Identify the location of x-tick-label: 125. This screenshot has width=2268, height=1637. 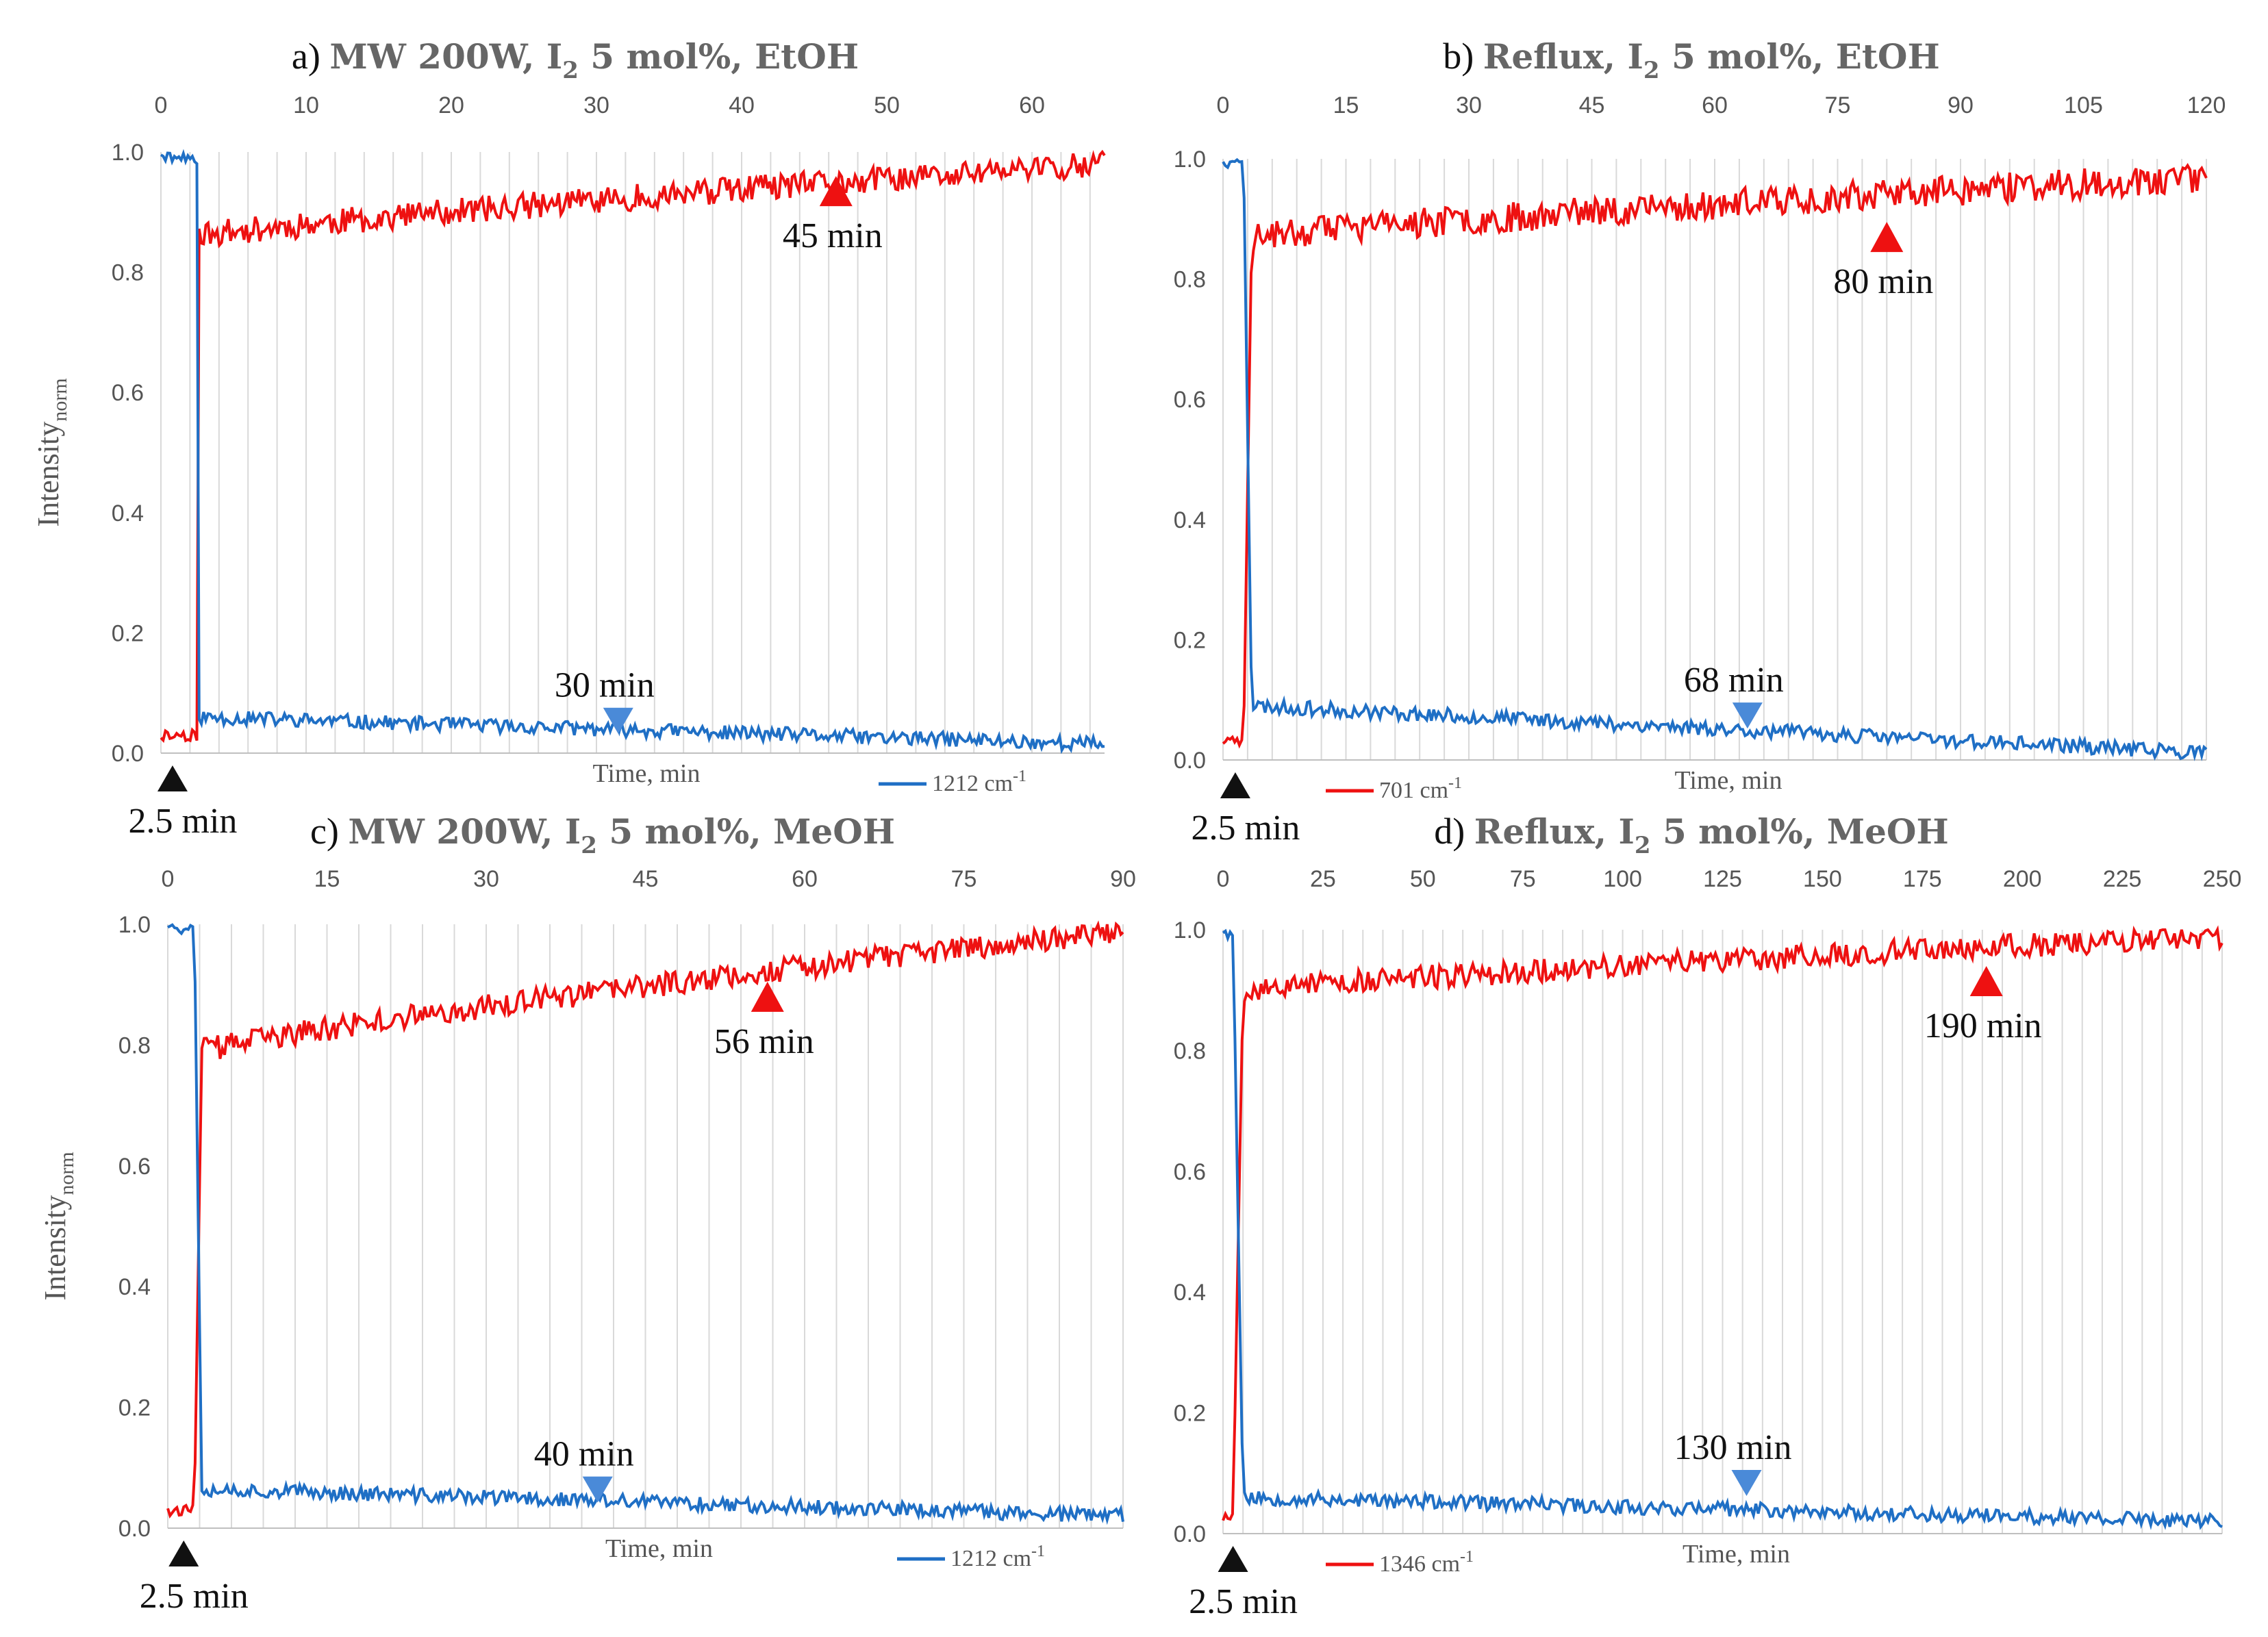
(1722, 879).